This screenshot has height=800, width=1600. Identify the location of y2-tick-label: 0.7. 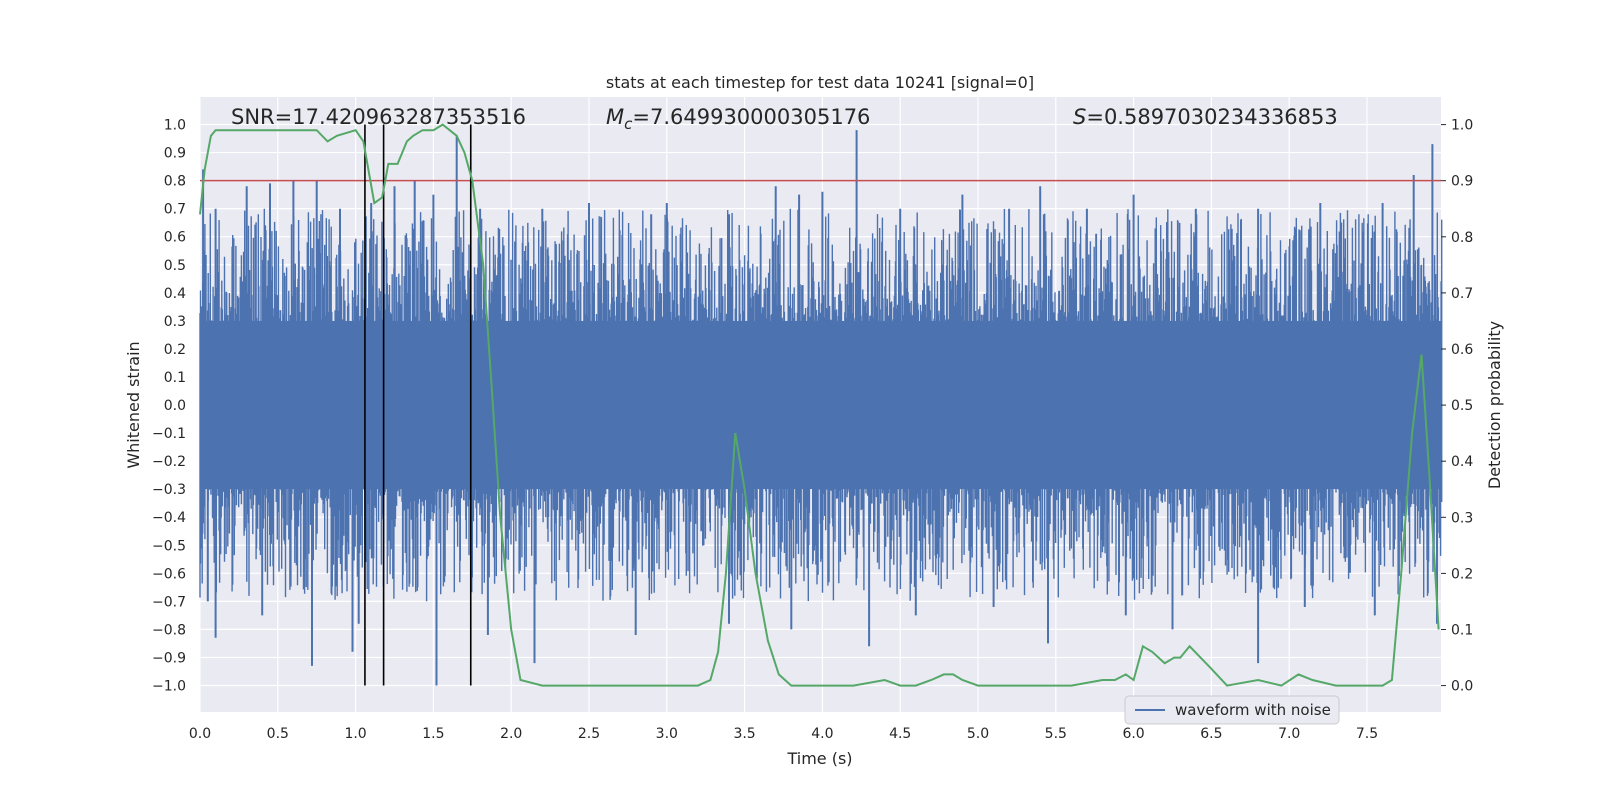
(1462, 294).